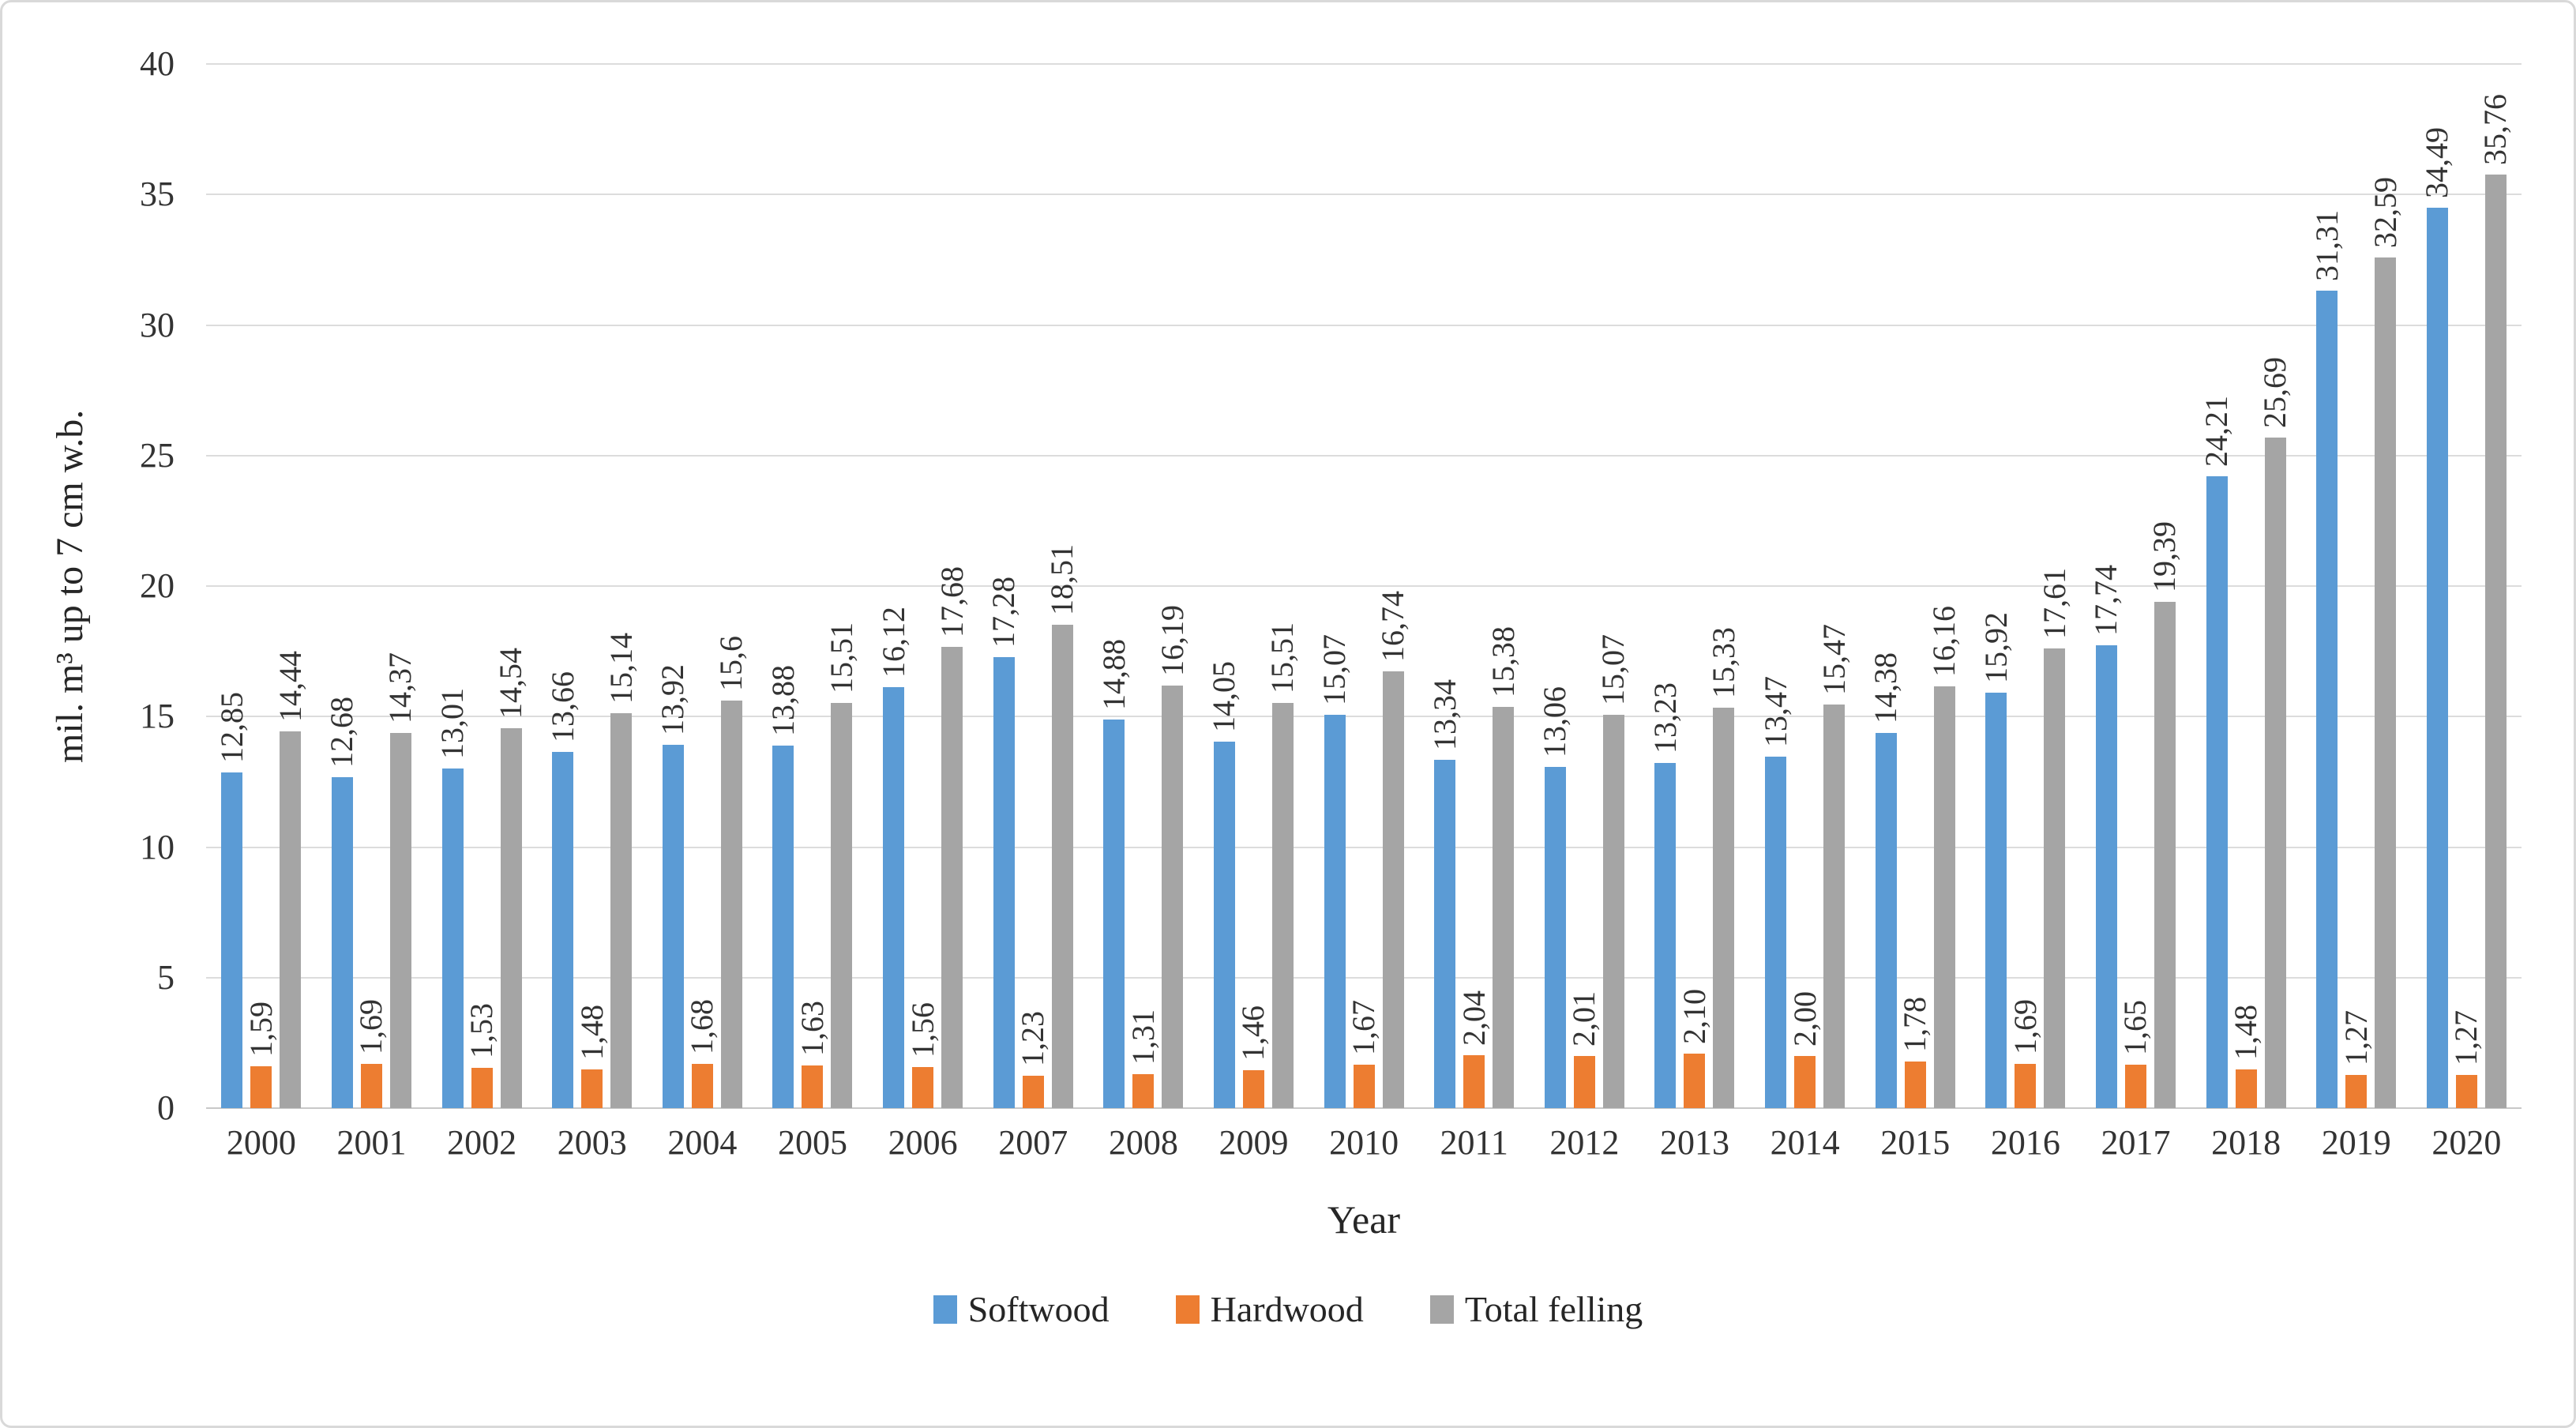 The image size is (2576, 1428). Describe the element at coordinates (1282, 658) in the screenshot. I see `bar-value-label: 15,51` at that location.